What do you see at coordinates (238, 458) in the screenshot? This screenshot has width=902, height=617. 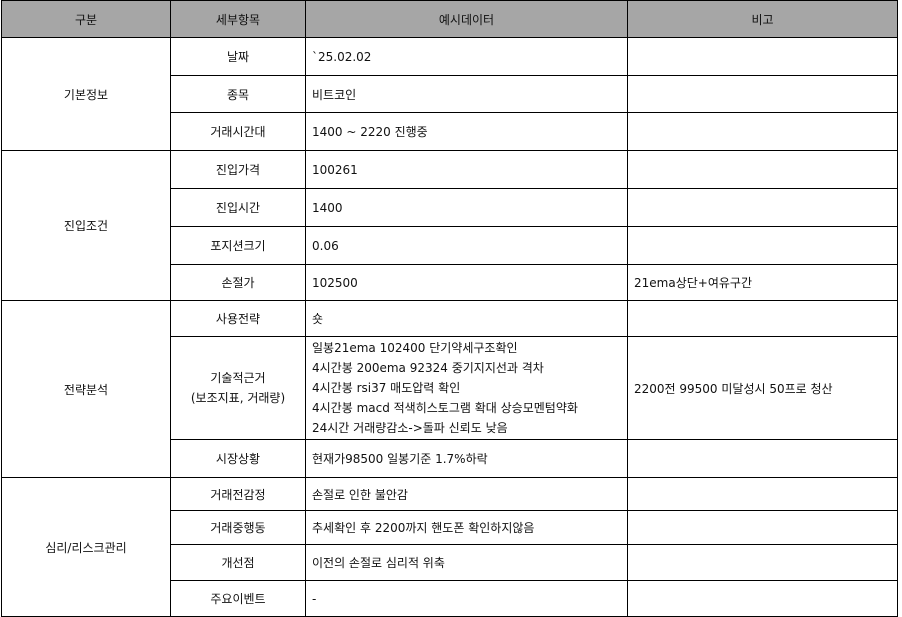 I see `item-cell: 시장상황` at bounding box center [238, 458].